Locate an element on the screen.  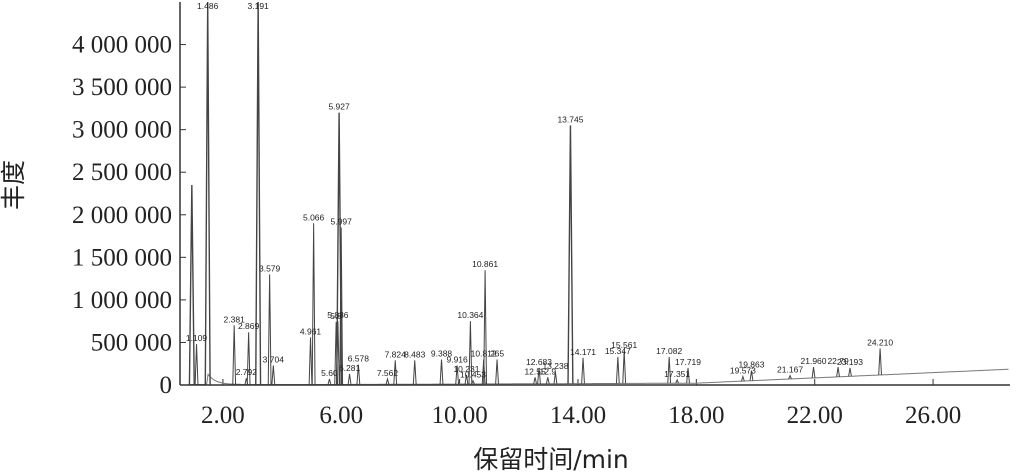
y-tick-label: 0 is located at coordinates (166, 385).